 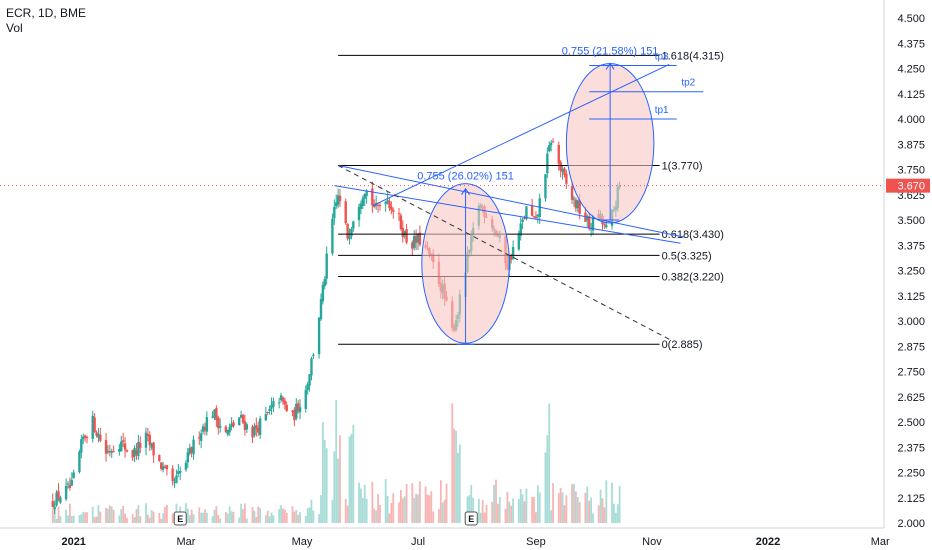 What do you see at coordinates (662, 110) in the screenshot?
I see `target-label: tp1` at bounding box center [662, 110].